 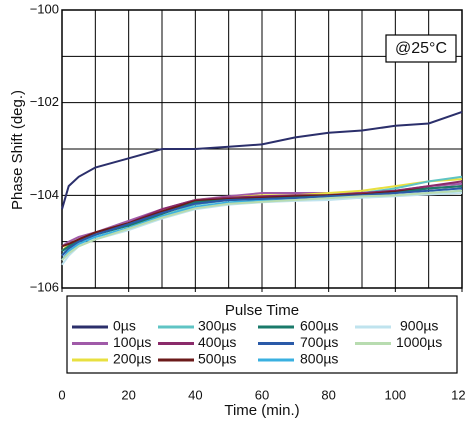 I want to click on x-tick-label: 40, so click(x=195, y=394).